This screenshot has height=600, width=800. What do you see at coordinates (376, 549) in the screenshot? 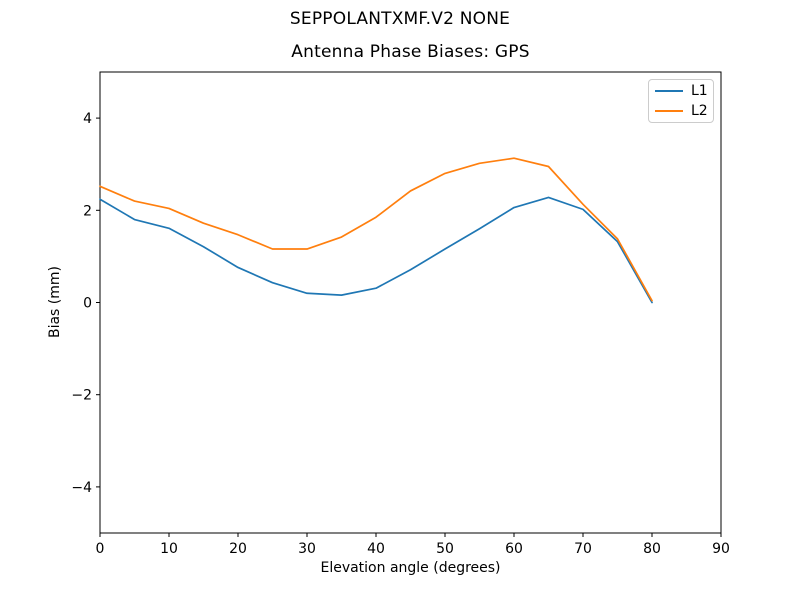
I see `x-tick-label: 40` at bounding box center [376, 549].